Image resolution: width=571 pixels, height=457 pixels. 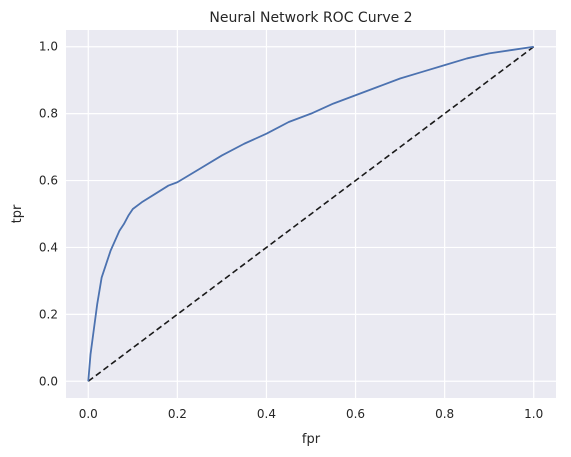 What do you see at coordinates (88, 414) in the screenshot?
I see `x-tick-label: 0.0` at bounding box center [88, 414].